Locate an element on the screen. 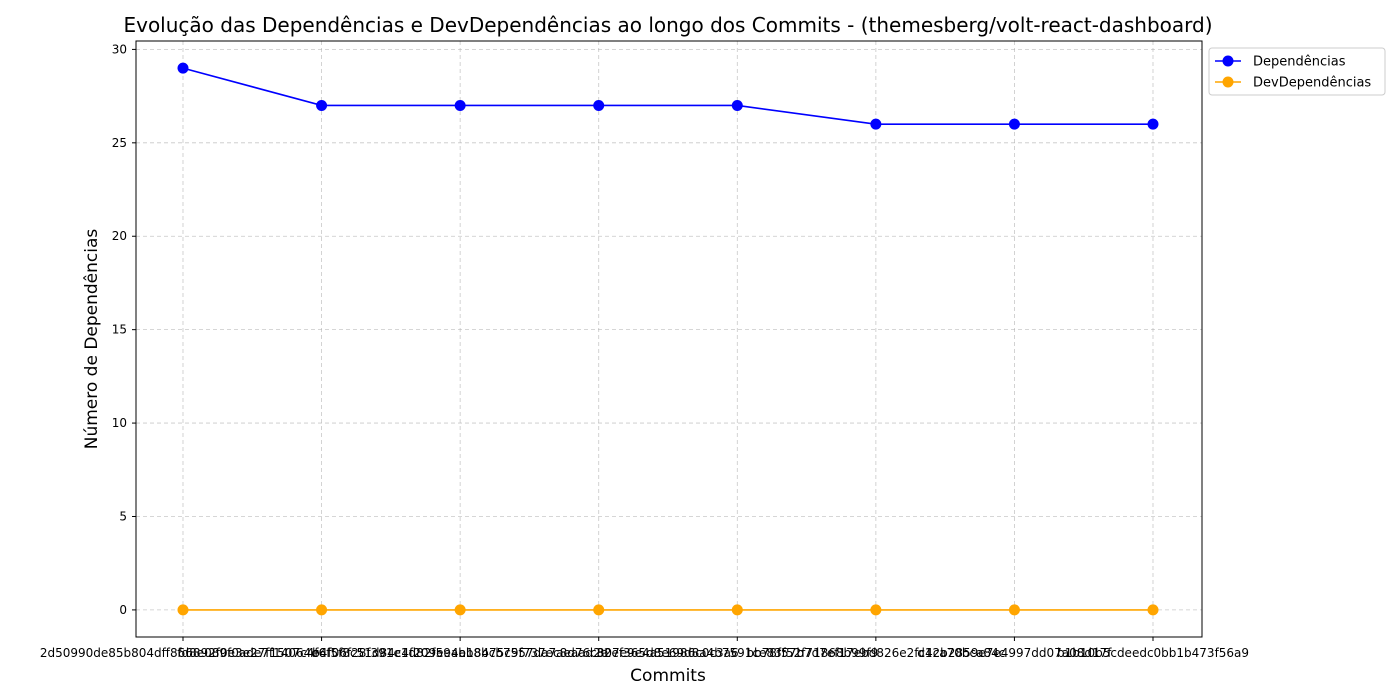  x-tick-label: 32ef365d8e69d8a4b7591ce83f52f71868b99f9 is located at coordinates (737, 653).